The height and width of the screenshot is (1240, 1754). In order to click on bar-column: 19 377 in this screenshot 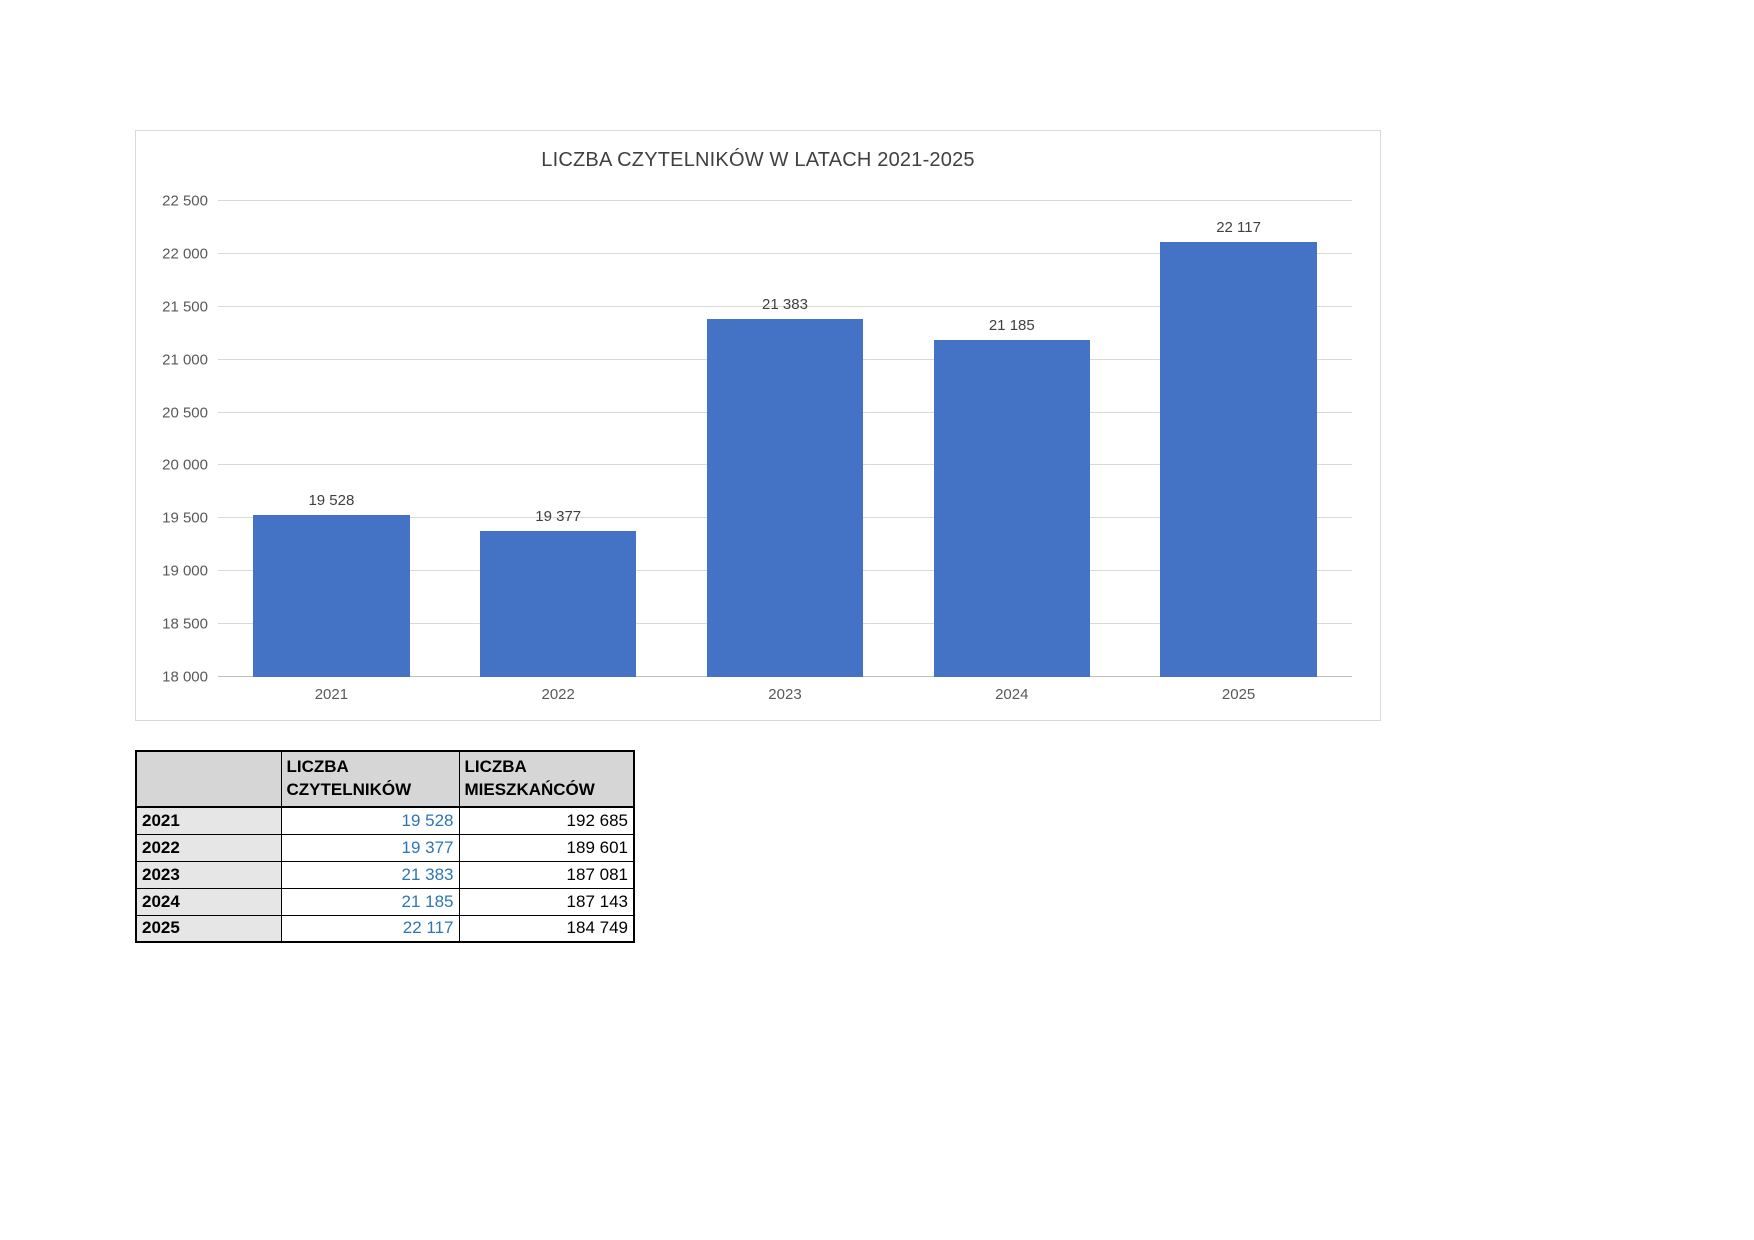, I will do `click(558, 439)`.